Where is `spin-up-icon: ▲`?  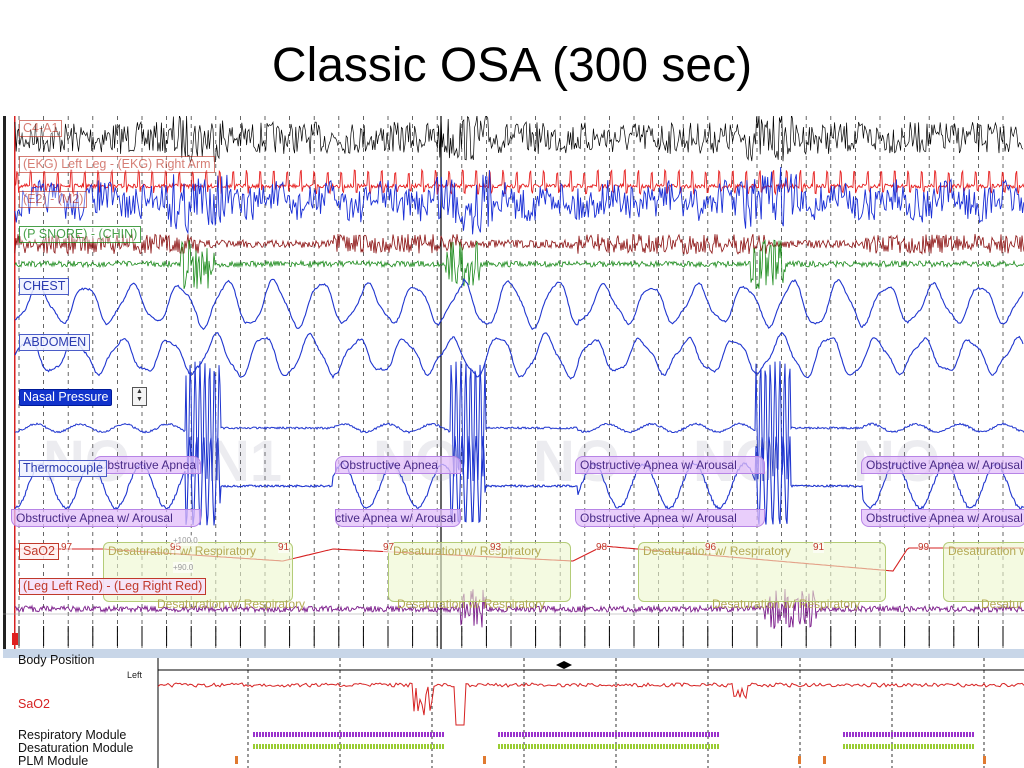 spin-up-icon: ▲ is located at coordinates (139, 391).